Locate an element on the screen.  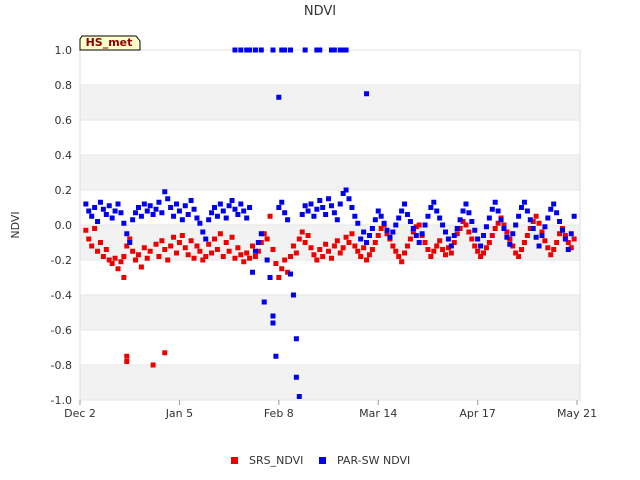
x-tick-label: Mar 14 is located at coordinates (378, 413).